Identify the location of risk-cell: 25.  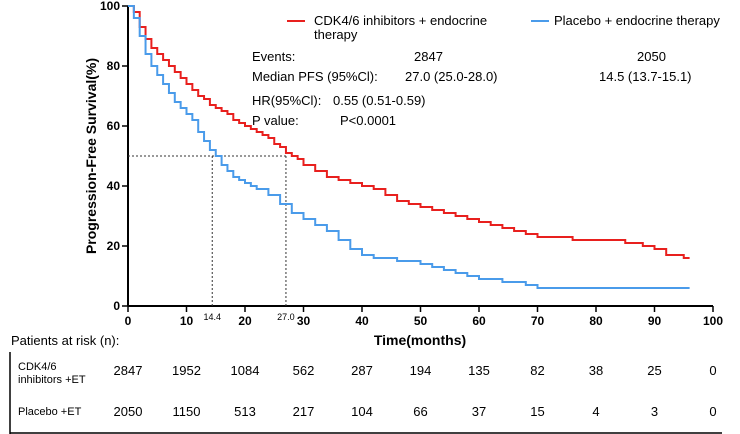
(654, 370).